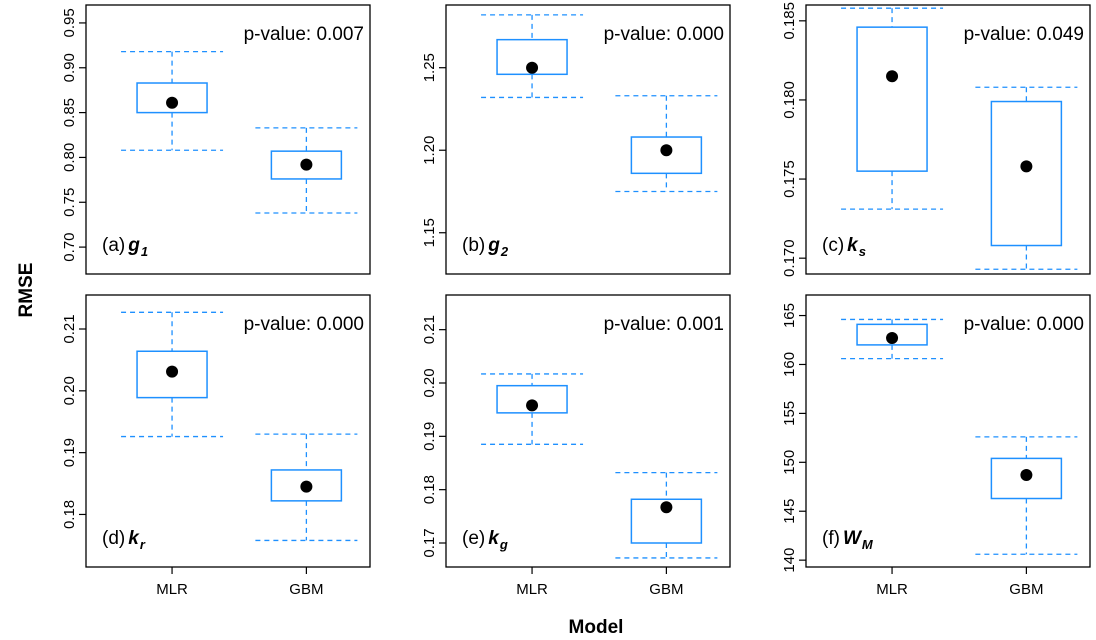 This screenshot has width=1096, height=640. Describe the element at coordinates (789, 179) in the screenshot. I see `y-tick-label: 0.175` at that location.